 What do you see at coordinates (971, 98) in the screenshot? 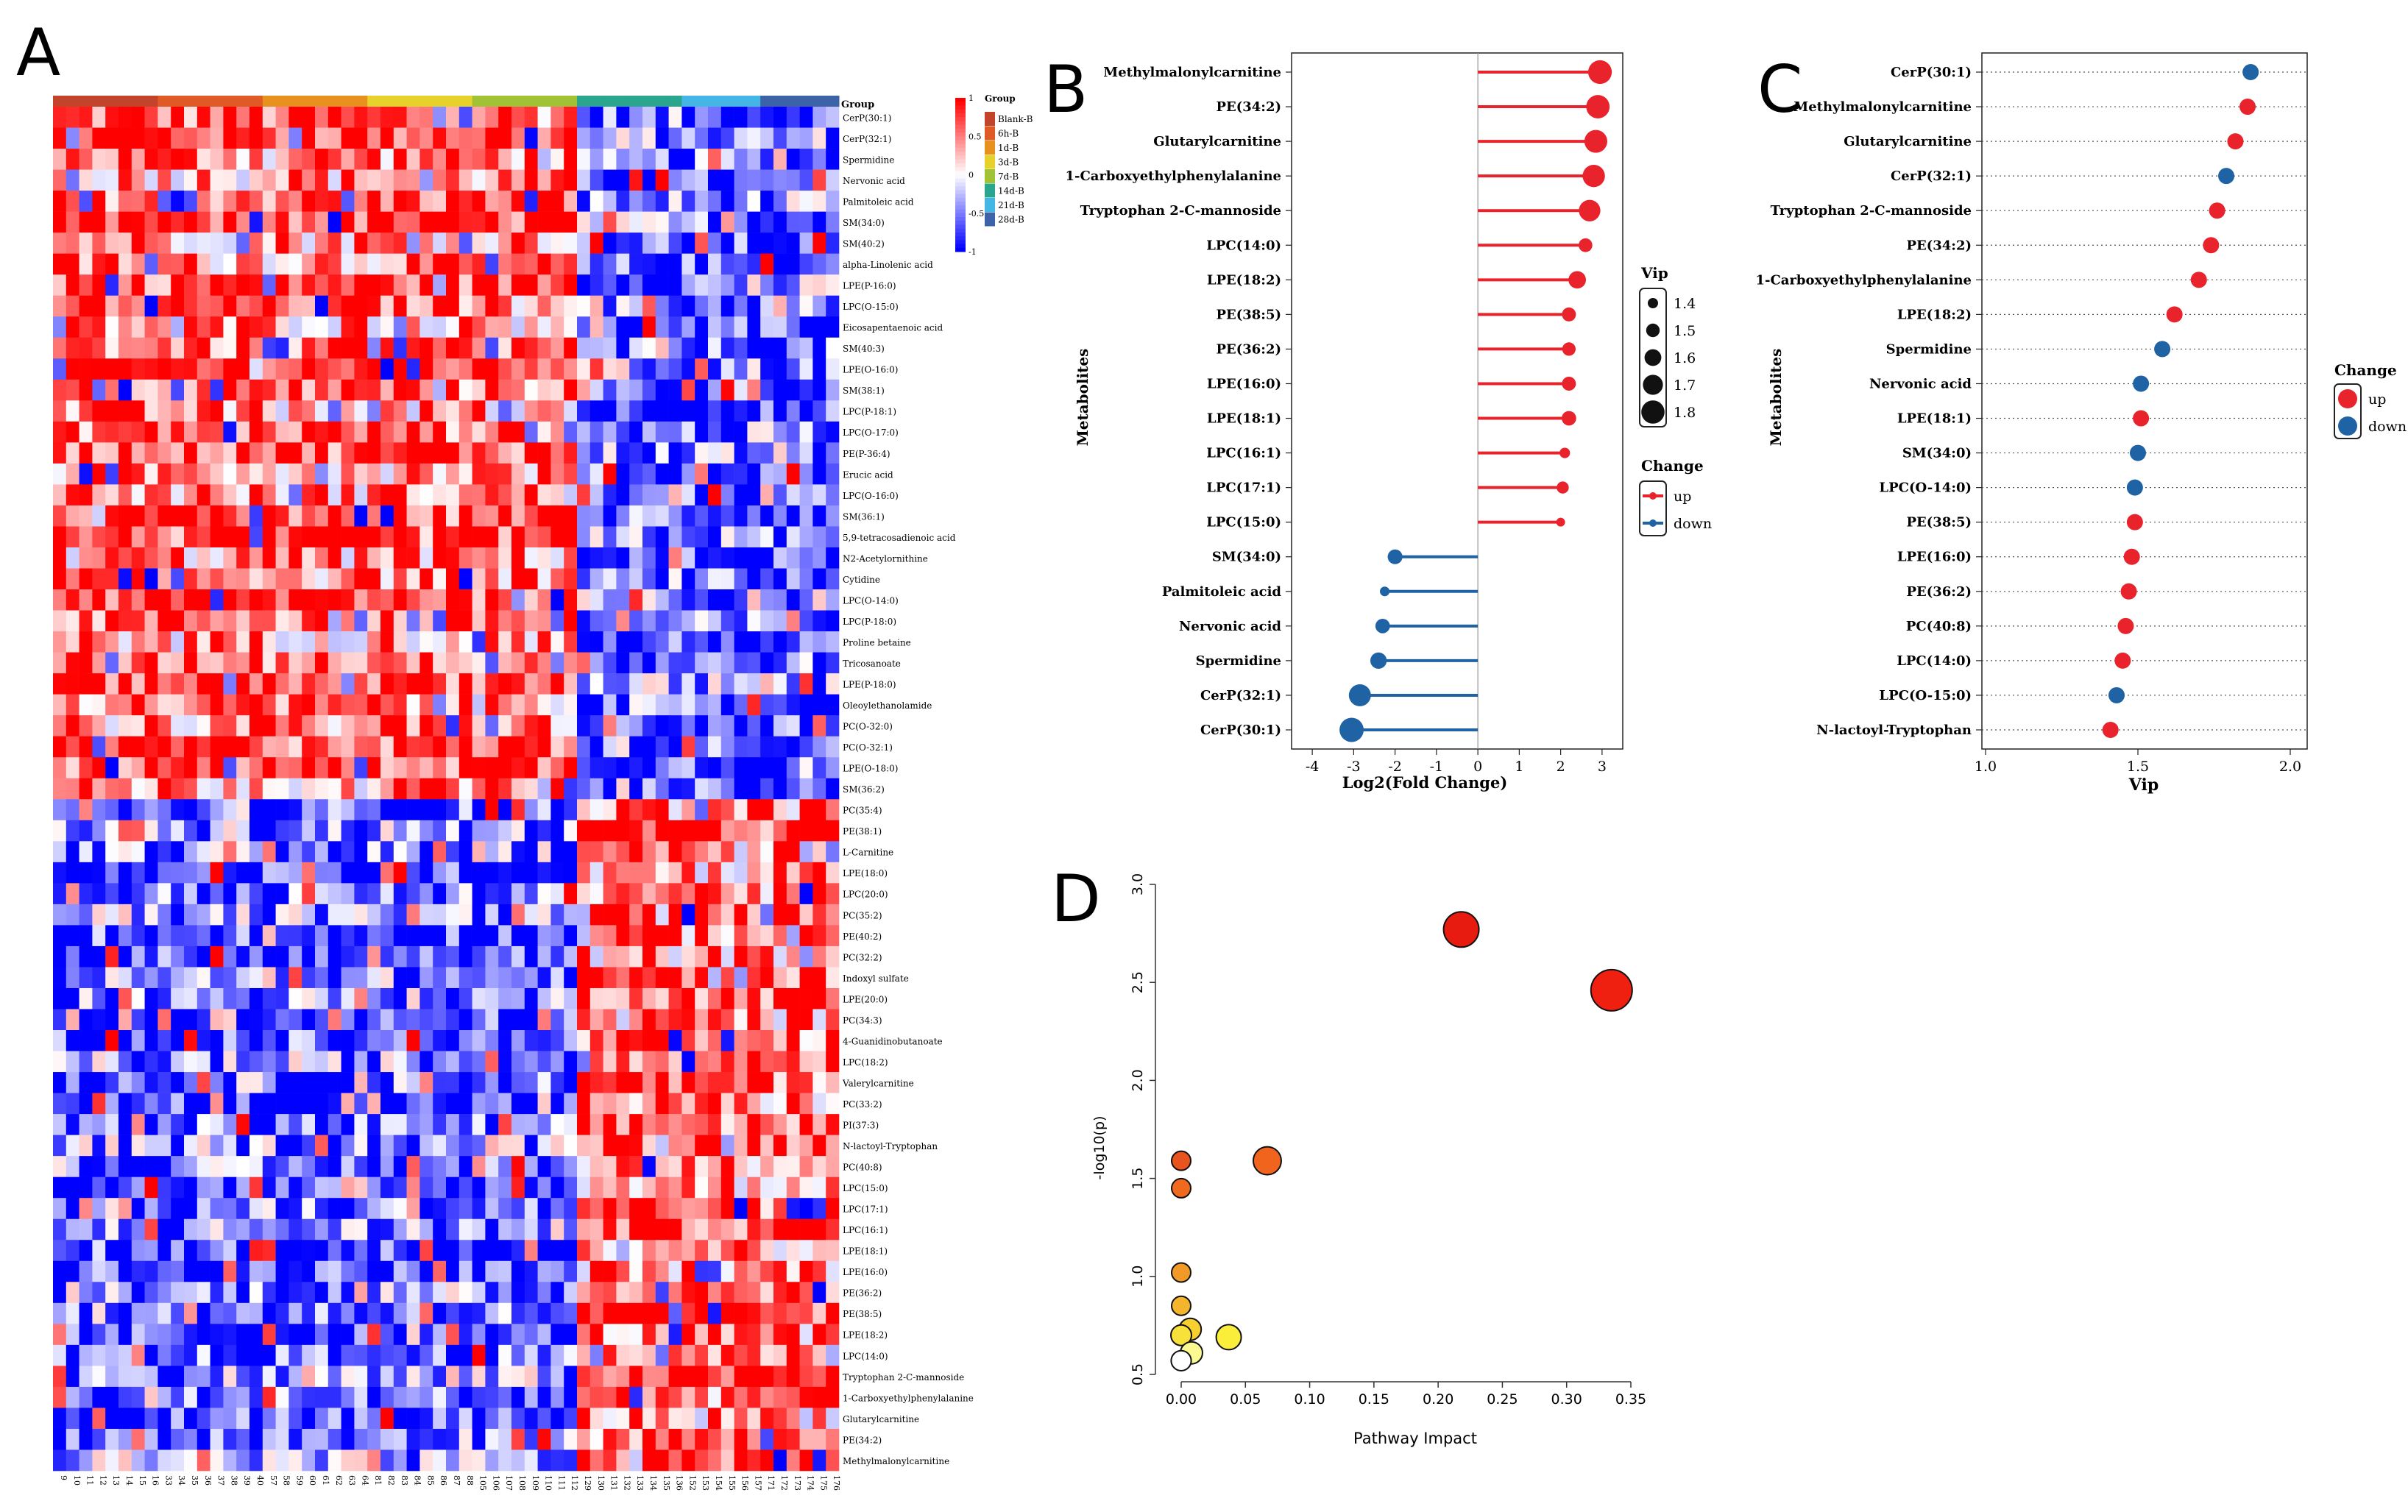
I see `color-scale-tick: 1` at bounding box center [971, 98].